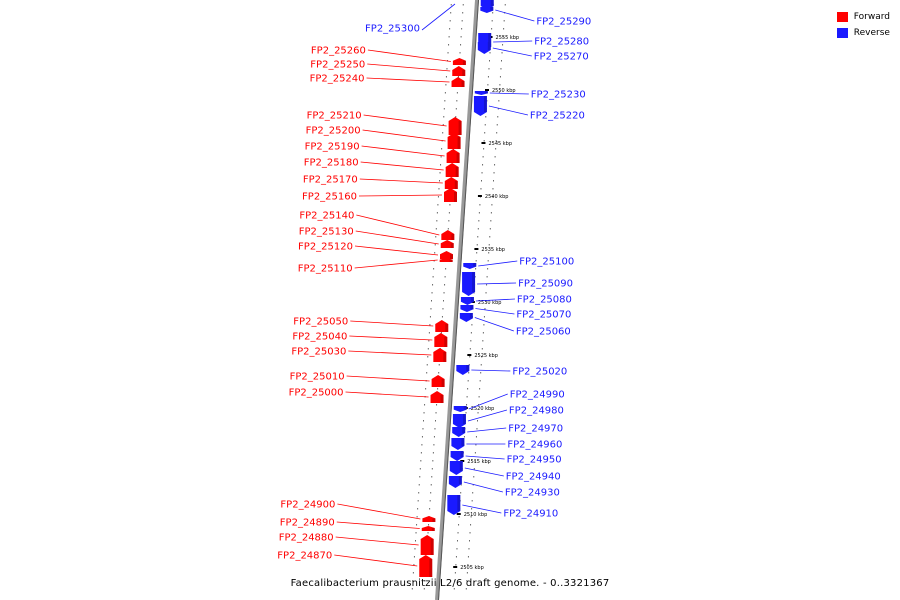 The height and width of the screenshot is (600, 900). What do you see at coordinates (458, 514) in the screenshot?
I see `tick-mark` at bounding box center [458, 514].